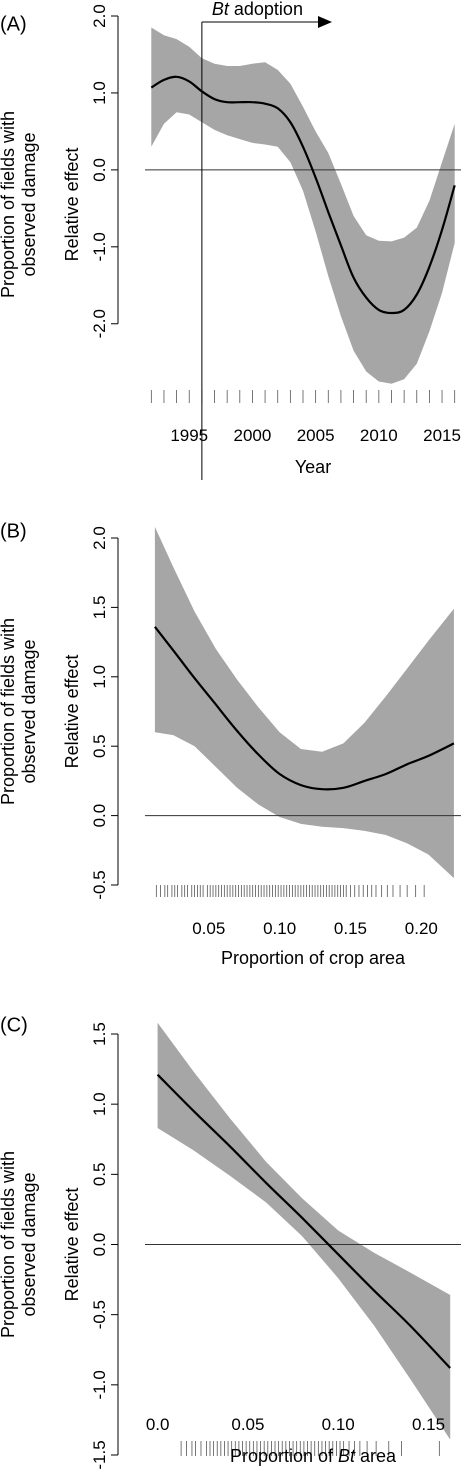 Image resolution: width=474 pixels, height=1477 pixels. I want to click on x-tick-label: 2000, so click(253, 435).